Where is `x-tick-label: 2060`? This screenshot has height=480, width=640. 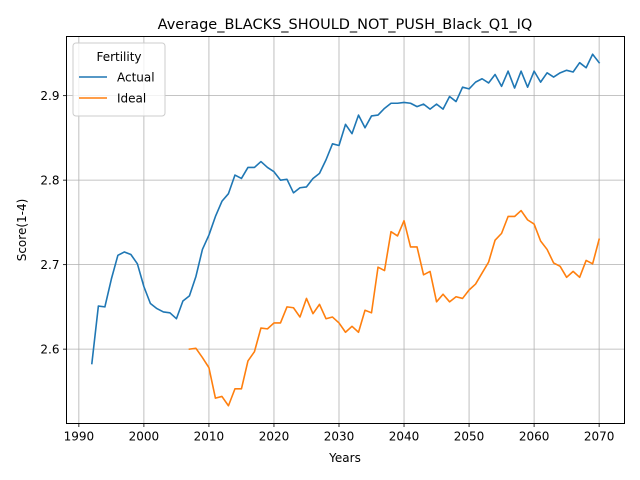
x-tick-label: 2060 is located at coordinates (534, 437).